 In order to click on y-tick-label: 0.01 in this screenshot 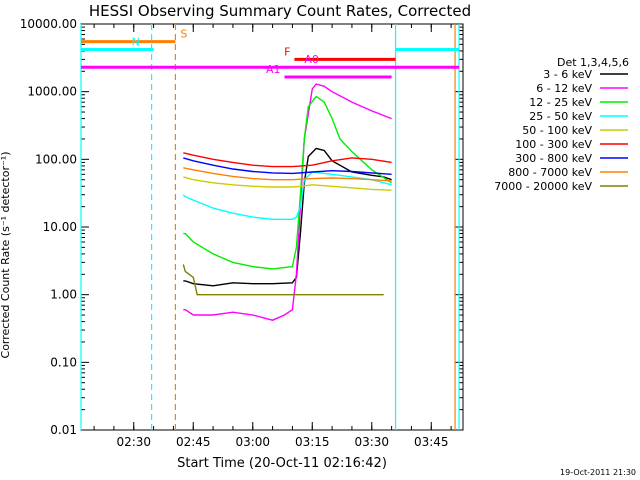, I will do `click(63, 430)`.